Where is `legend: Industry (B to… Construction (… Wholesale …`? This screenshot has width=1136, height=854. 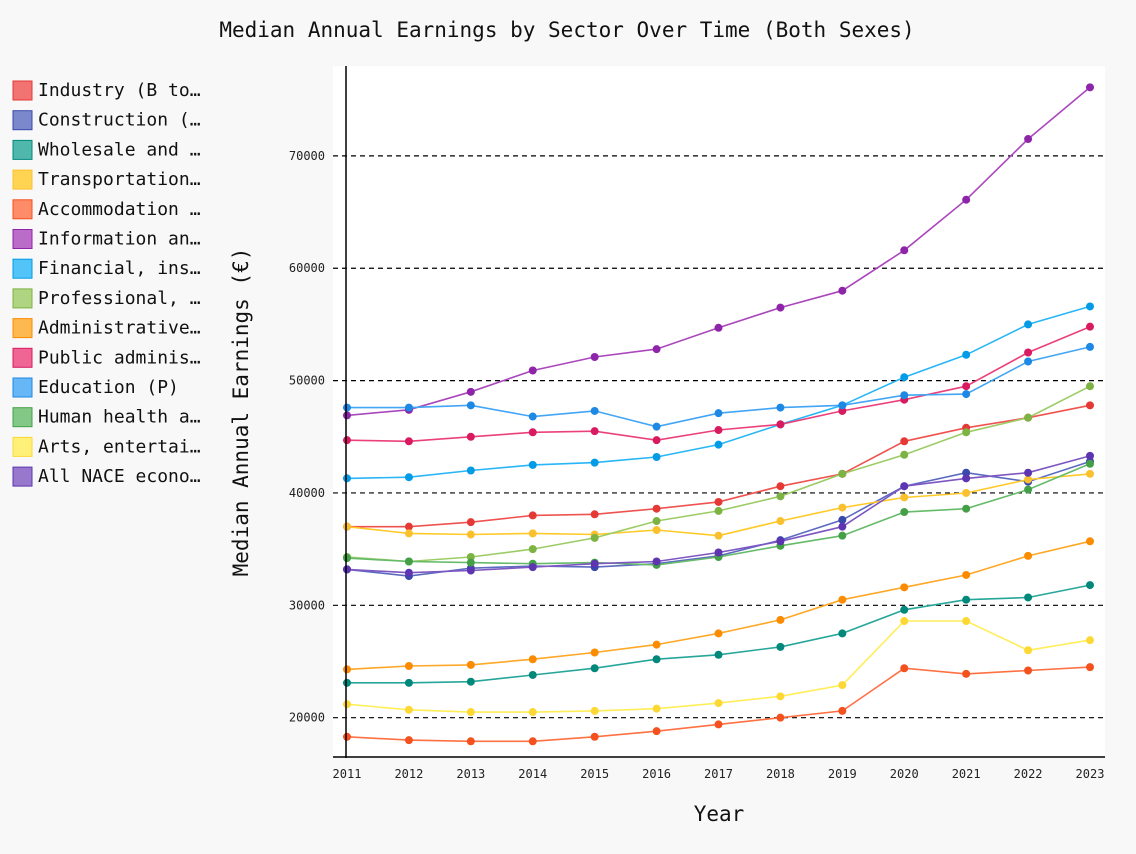 legend: Industry (B to… Construction (… Wholesale … is located at coordinates (106, 283).